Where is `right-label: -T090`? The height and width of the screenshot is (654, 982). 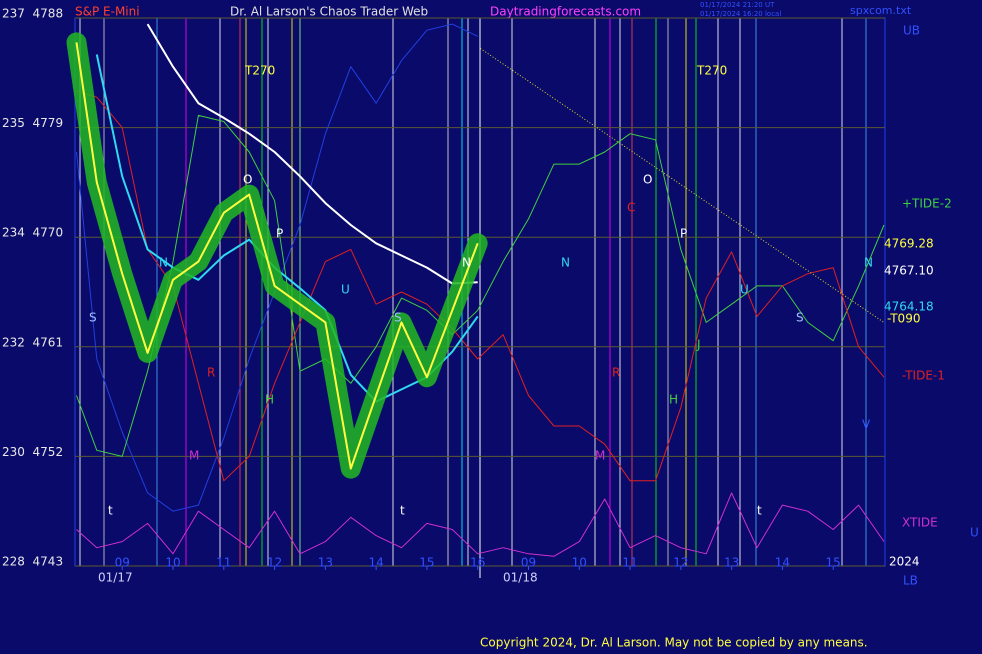 right-label: -T090 is located at coordinates (903, 319).